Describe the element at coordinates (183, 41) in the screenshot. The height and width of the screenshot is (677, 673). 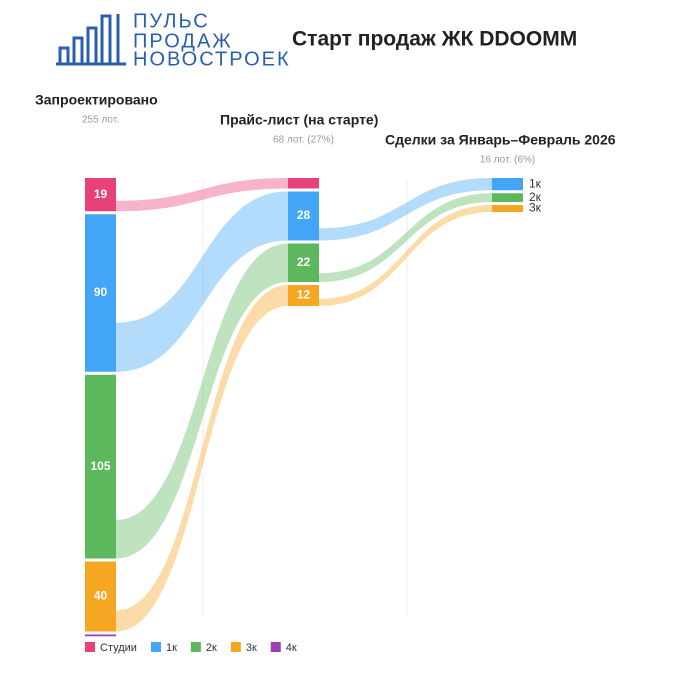
I see `logo-line: ПРОДАЖ` at that location.